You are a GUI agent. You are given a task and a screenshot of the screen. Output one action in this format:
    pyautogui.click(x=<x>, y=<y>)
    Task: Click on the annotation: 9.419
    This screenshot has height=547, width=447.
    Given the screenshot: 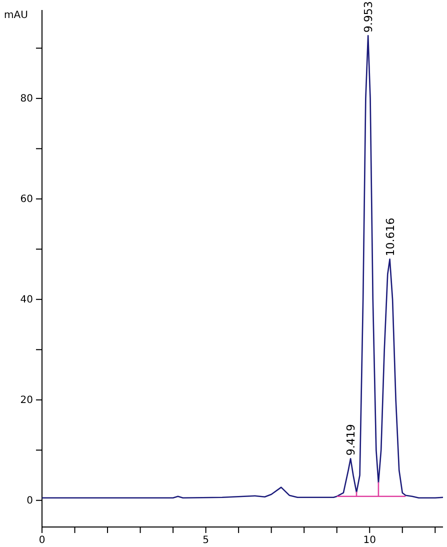 What is the action you would take?
    pyautogui.click(x=351, y=440)
    